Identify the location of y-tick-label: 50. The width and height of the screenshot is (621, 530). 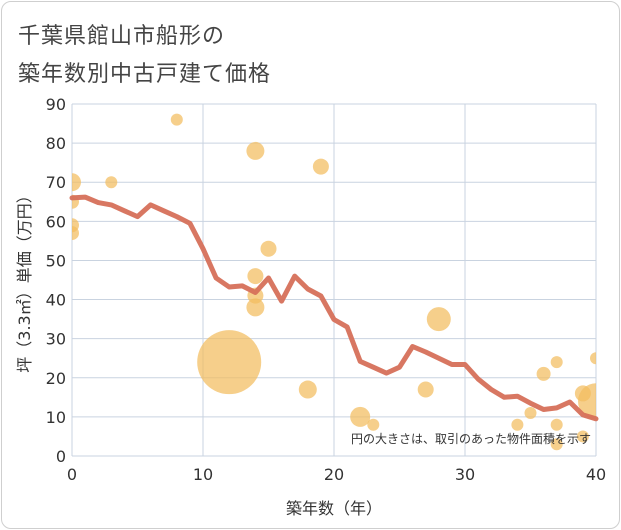
(56, 260).